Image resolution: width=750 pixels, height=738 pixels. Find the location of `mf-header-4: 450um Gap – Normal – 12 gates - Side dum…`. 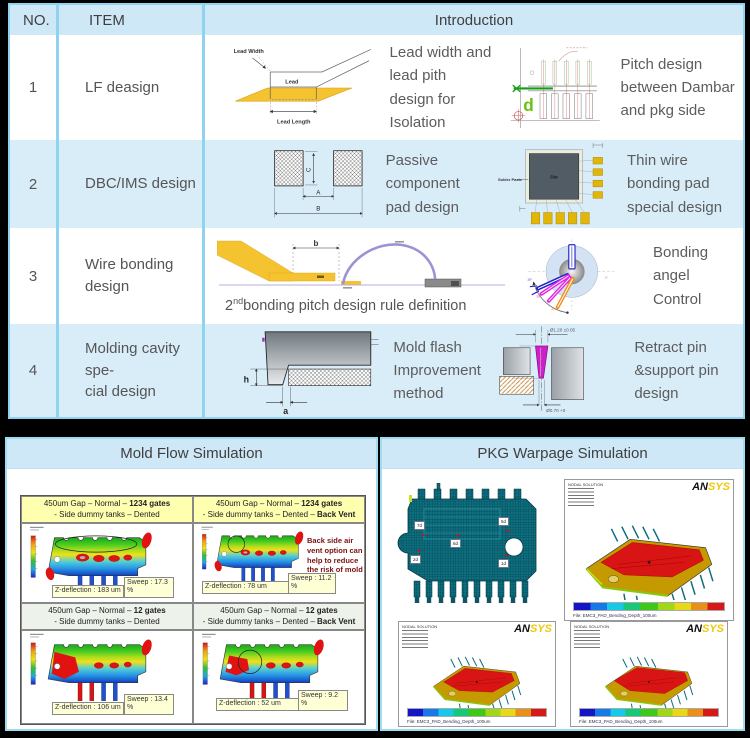

mf-header-4: 450um Gap – Normal – 12 gates - Side dum… is located at coordinates (279, 616).